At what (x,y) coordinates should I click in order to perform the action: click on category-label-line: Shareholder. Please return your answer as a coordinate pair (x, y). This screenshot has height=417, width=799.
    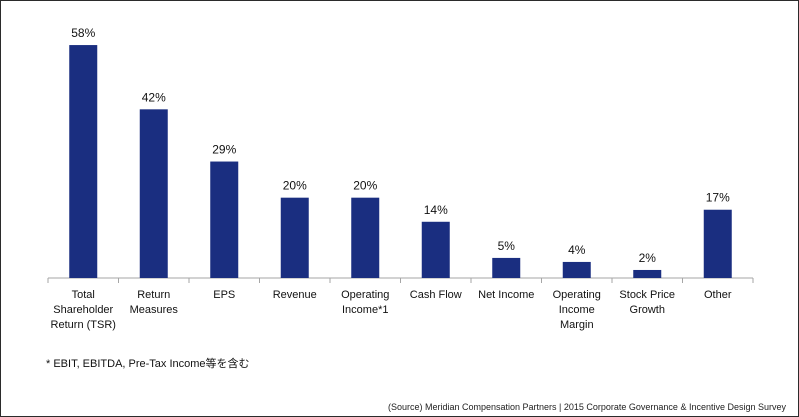
    Looking at the image, I should click on (83, 310).